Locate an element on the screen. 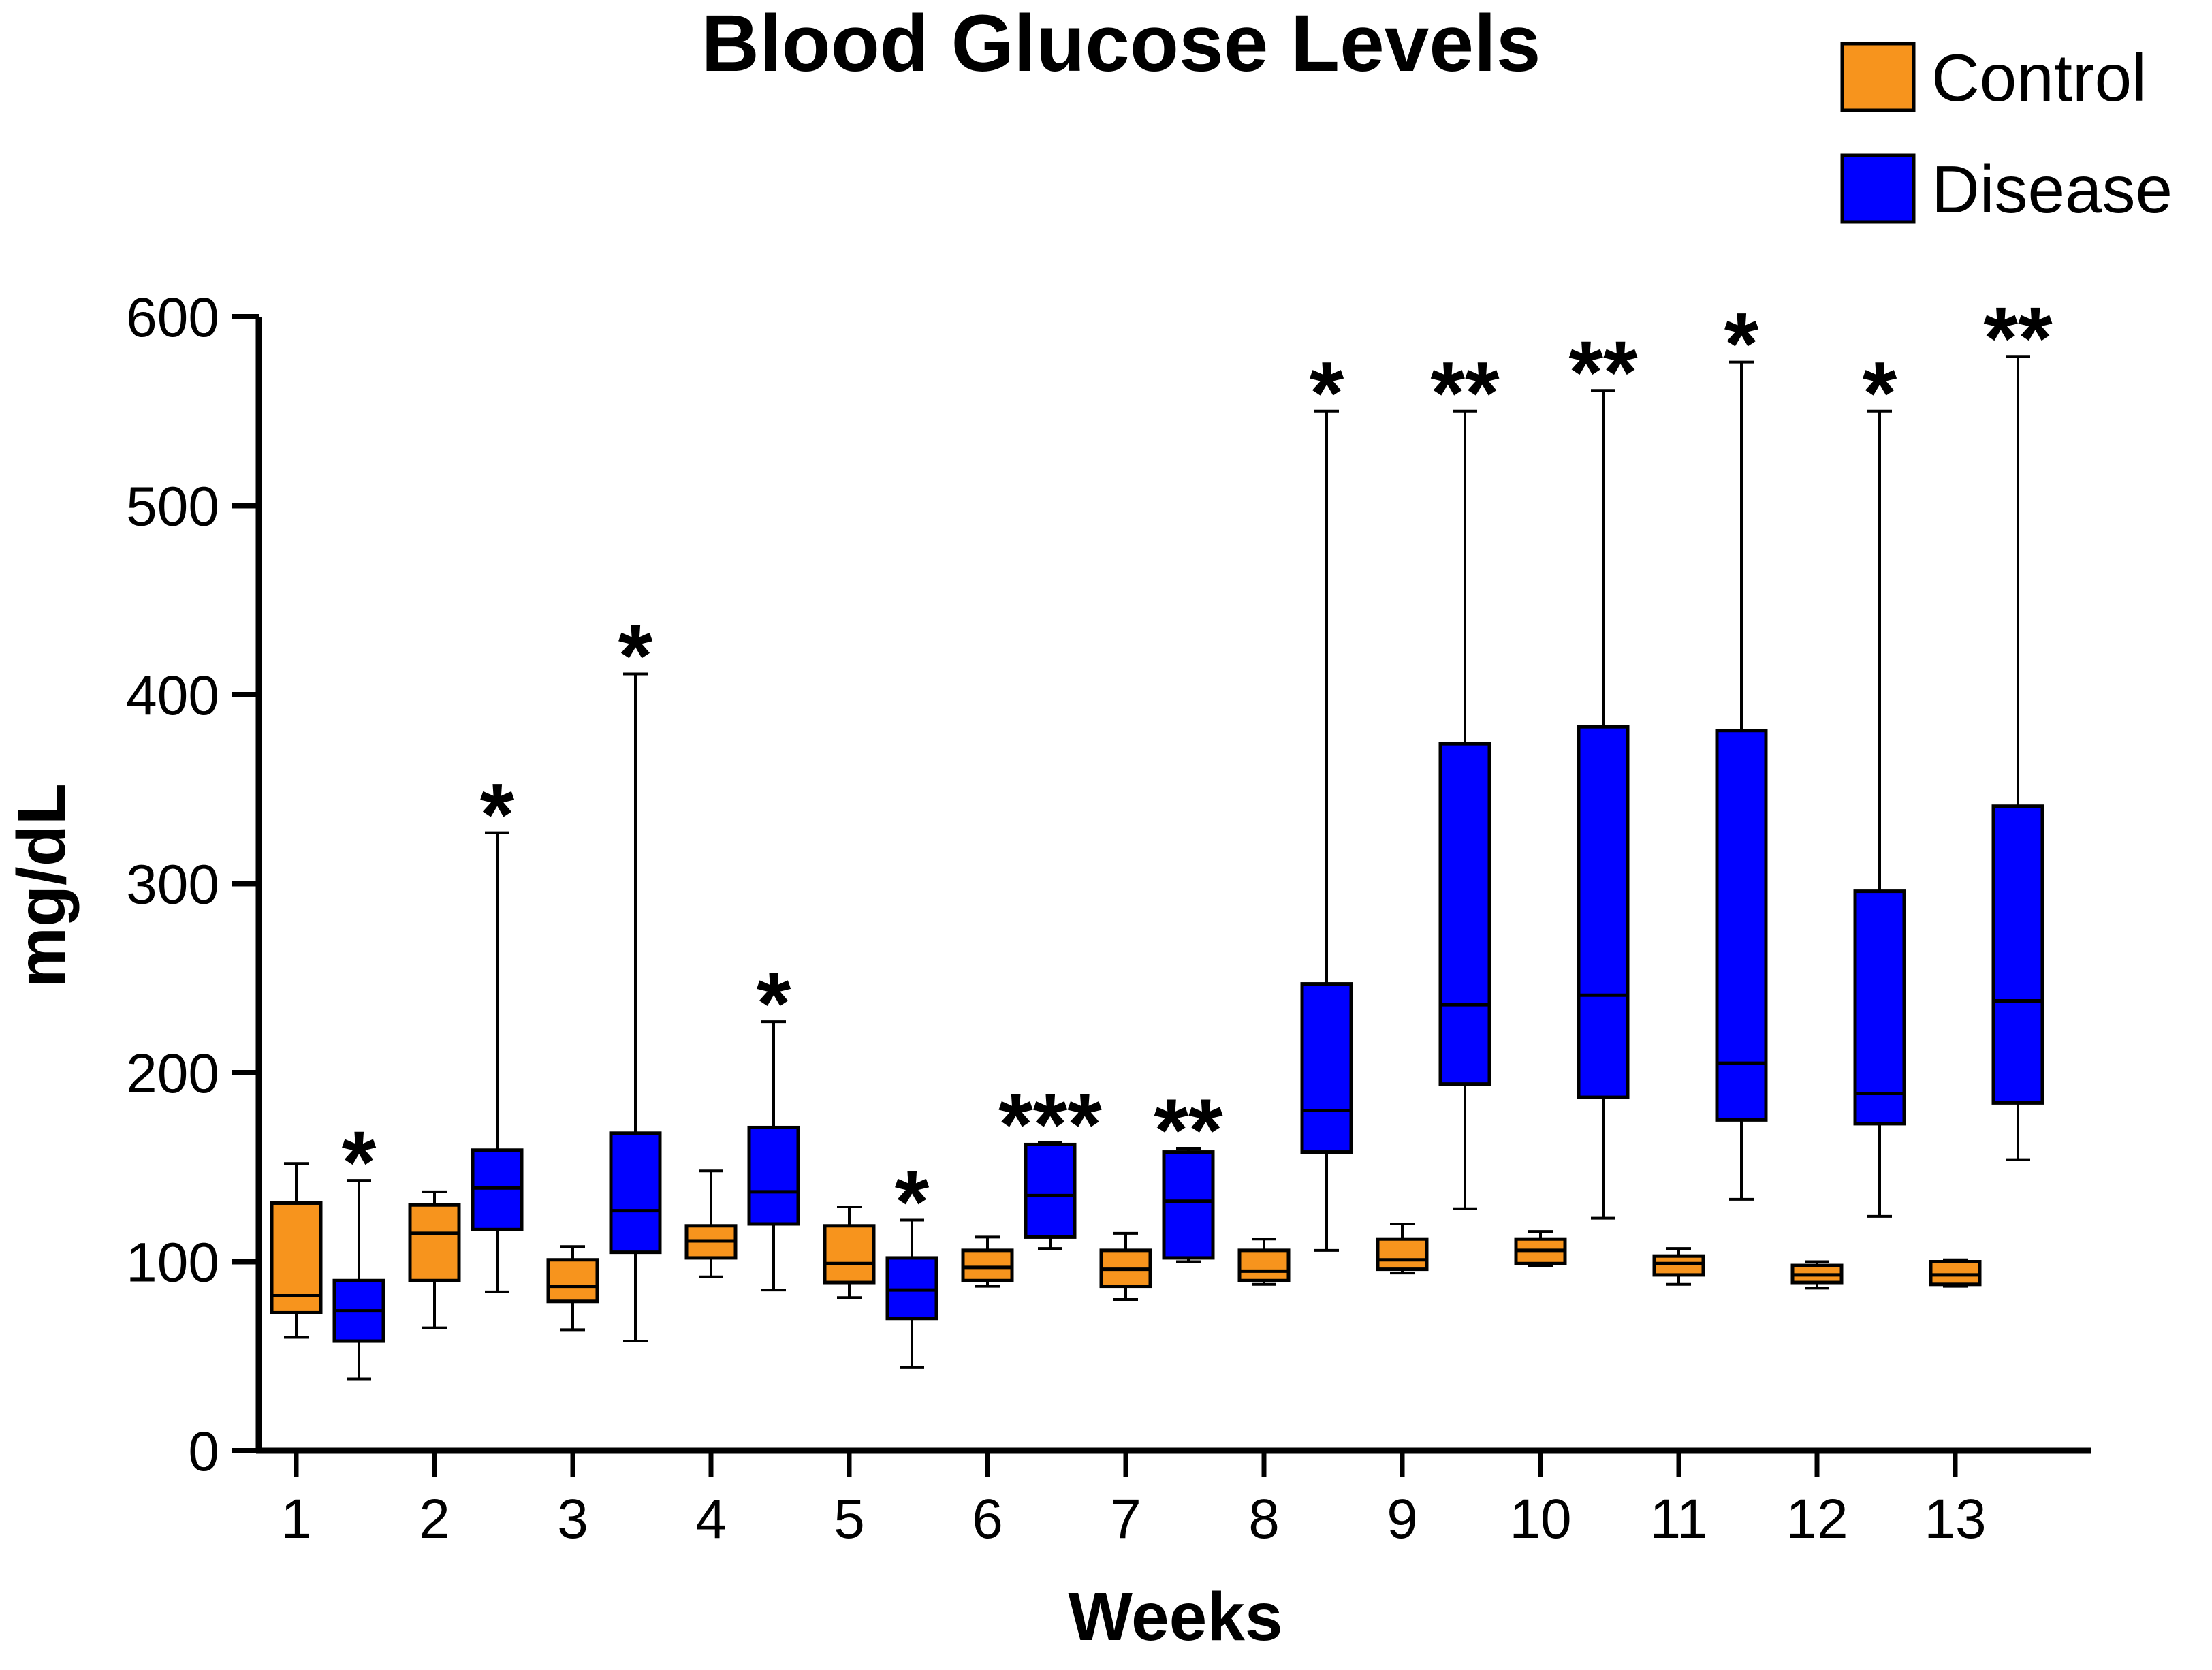 Image resolution: width=2212 pixels, height=1670 pixels. legend-label-control: Control is located at coordinates (2039, 77).